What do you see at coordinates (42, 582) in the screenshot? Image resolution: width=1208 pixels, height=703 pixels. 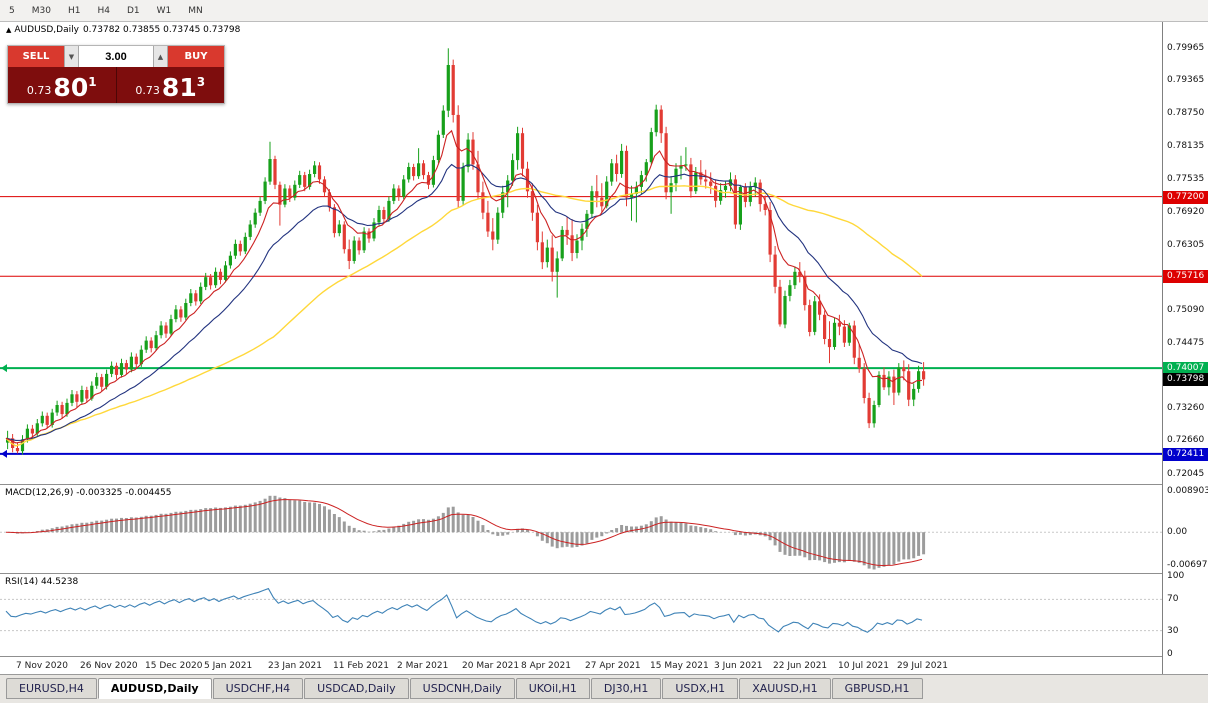 I see `rsi-indicator-label: RSI(14) 44.5238` at bounding box center [42, 582].